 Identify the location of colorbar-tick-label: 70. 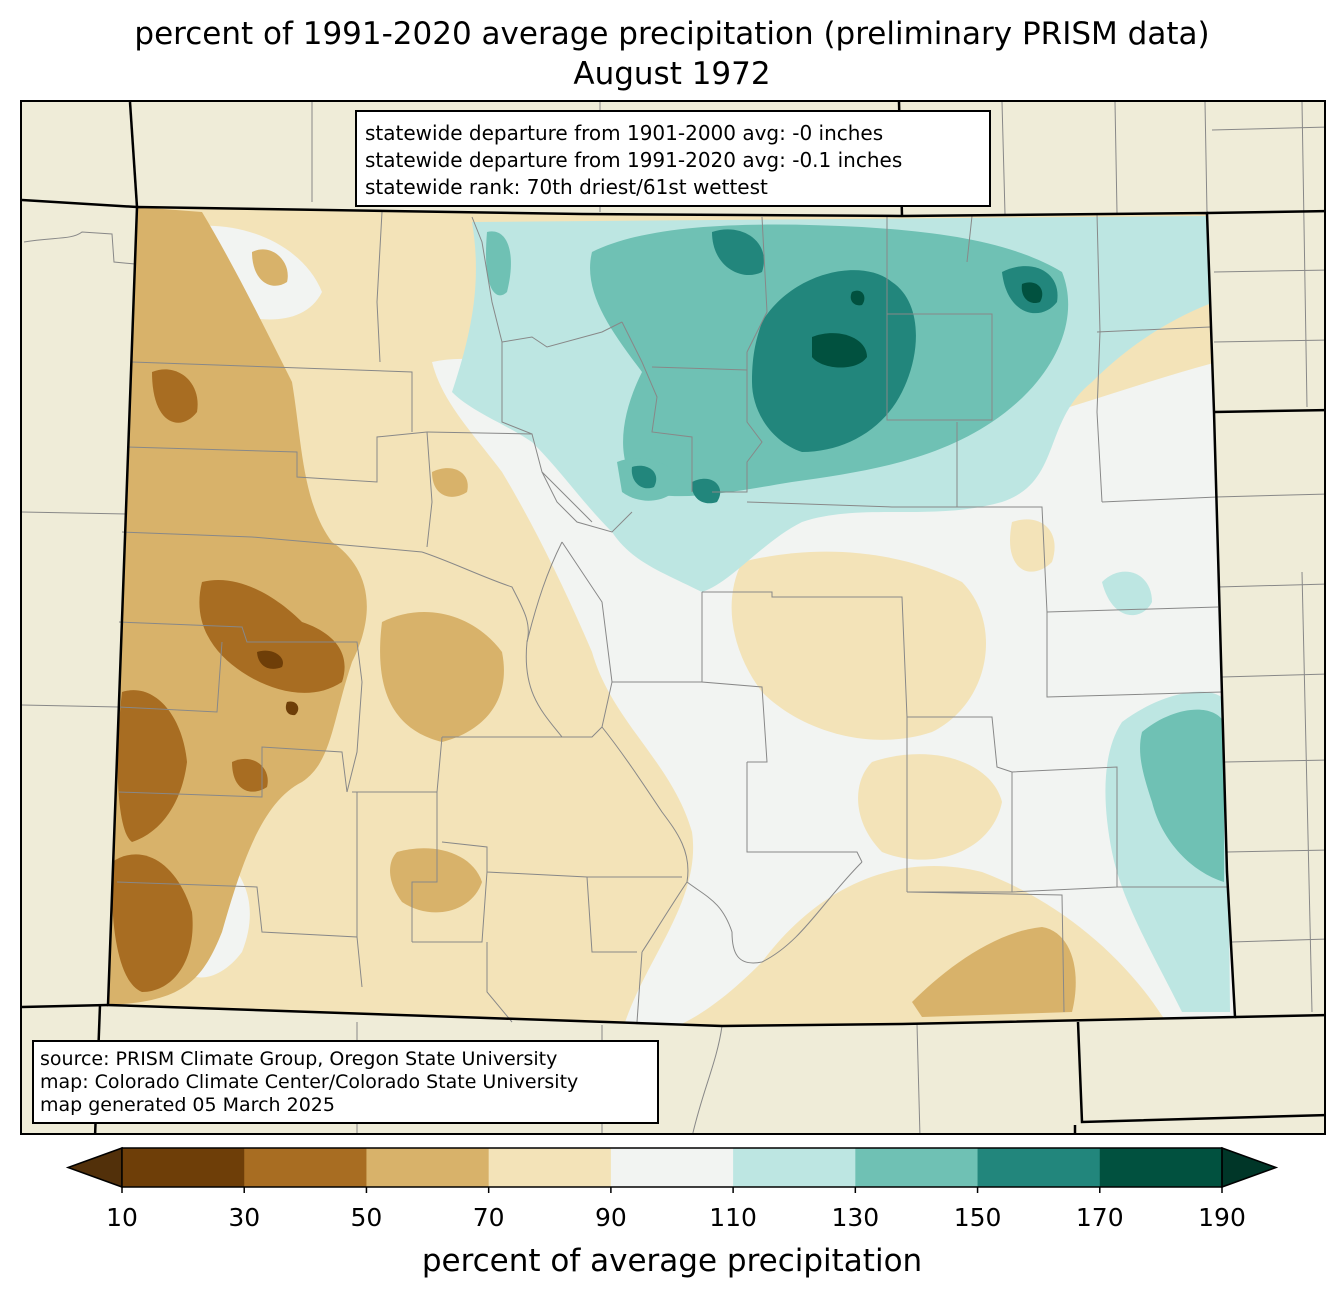
(488, 1217).